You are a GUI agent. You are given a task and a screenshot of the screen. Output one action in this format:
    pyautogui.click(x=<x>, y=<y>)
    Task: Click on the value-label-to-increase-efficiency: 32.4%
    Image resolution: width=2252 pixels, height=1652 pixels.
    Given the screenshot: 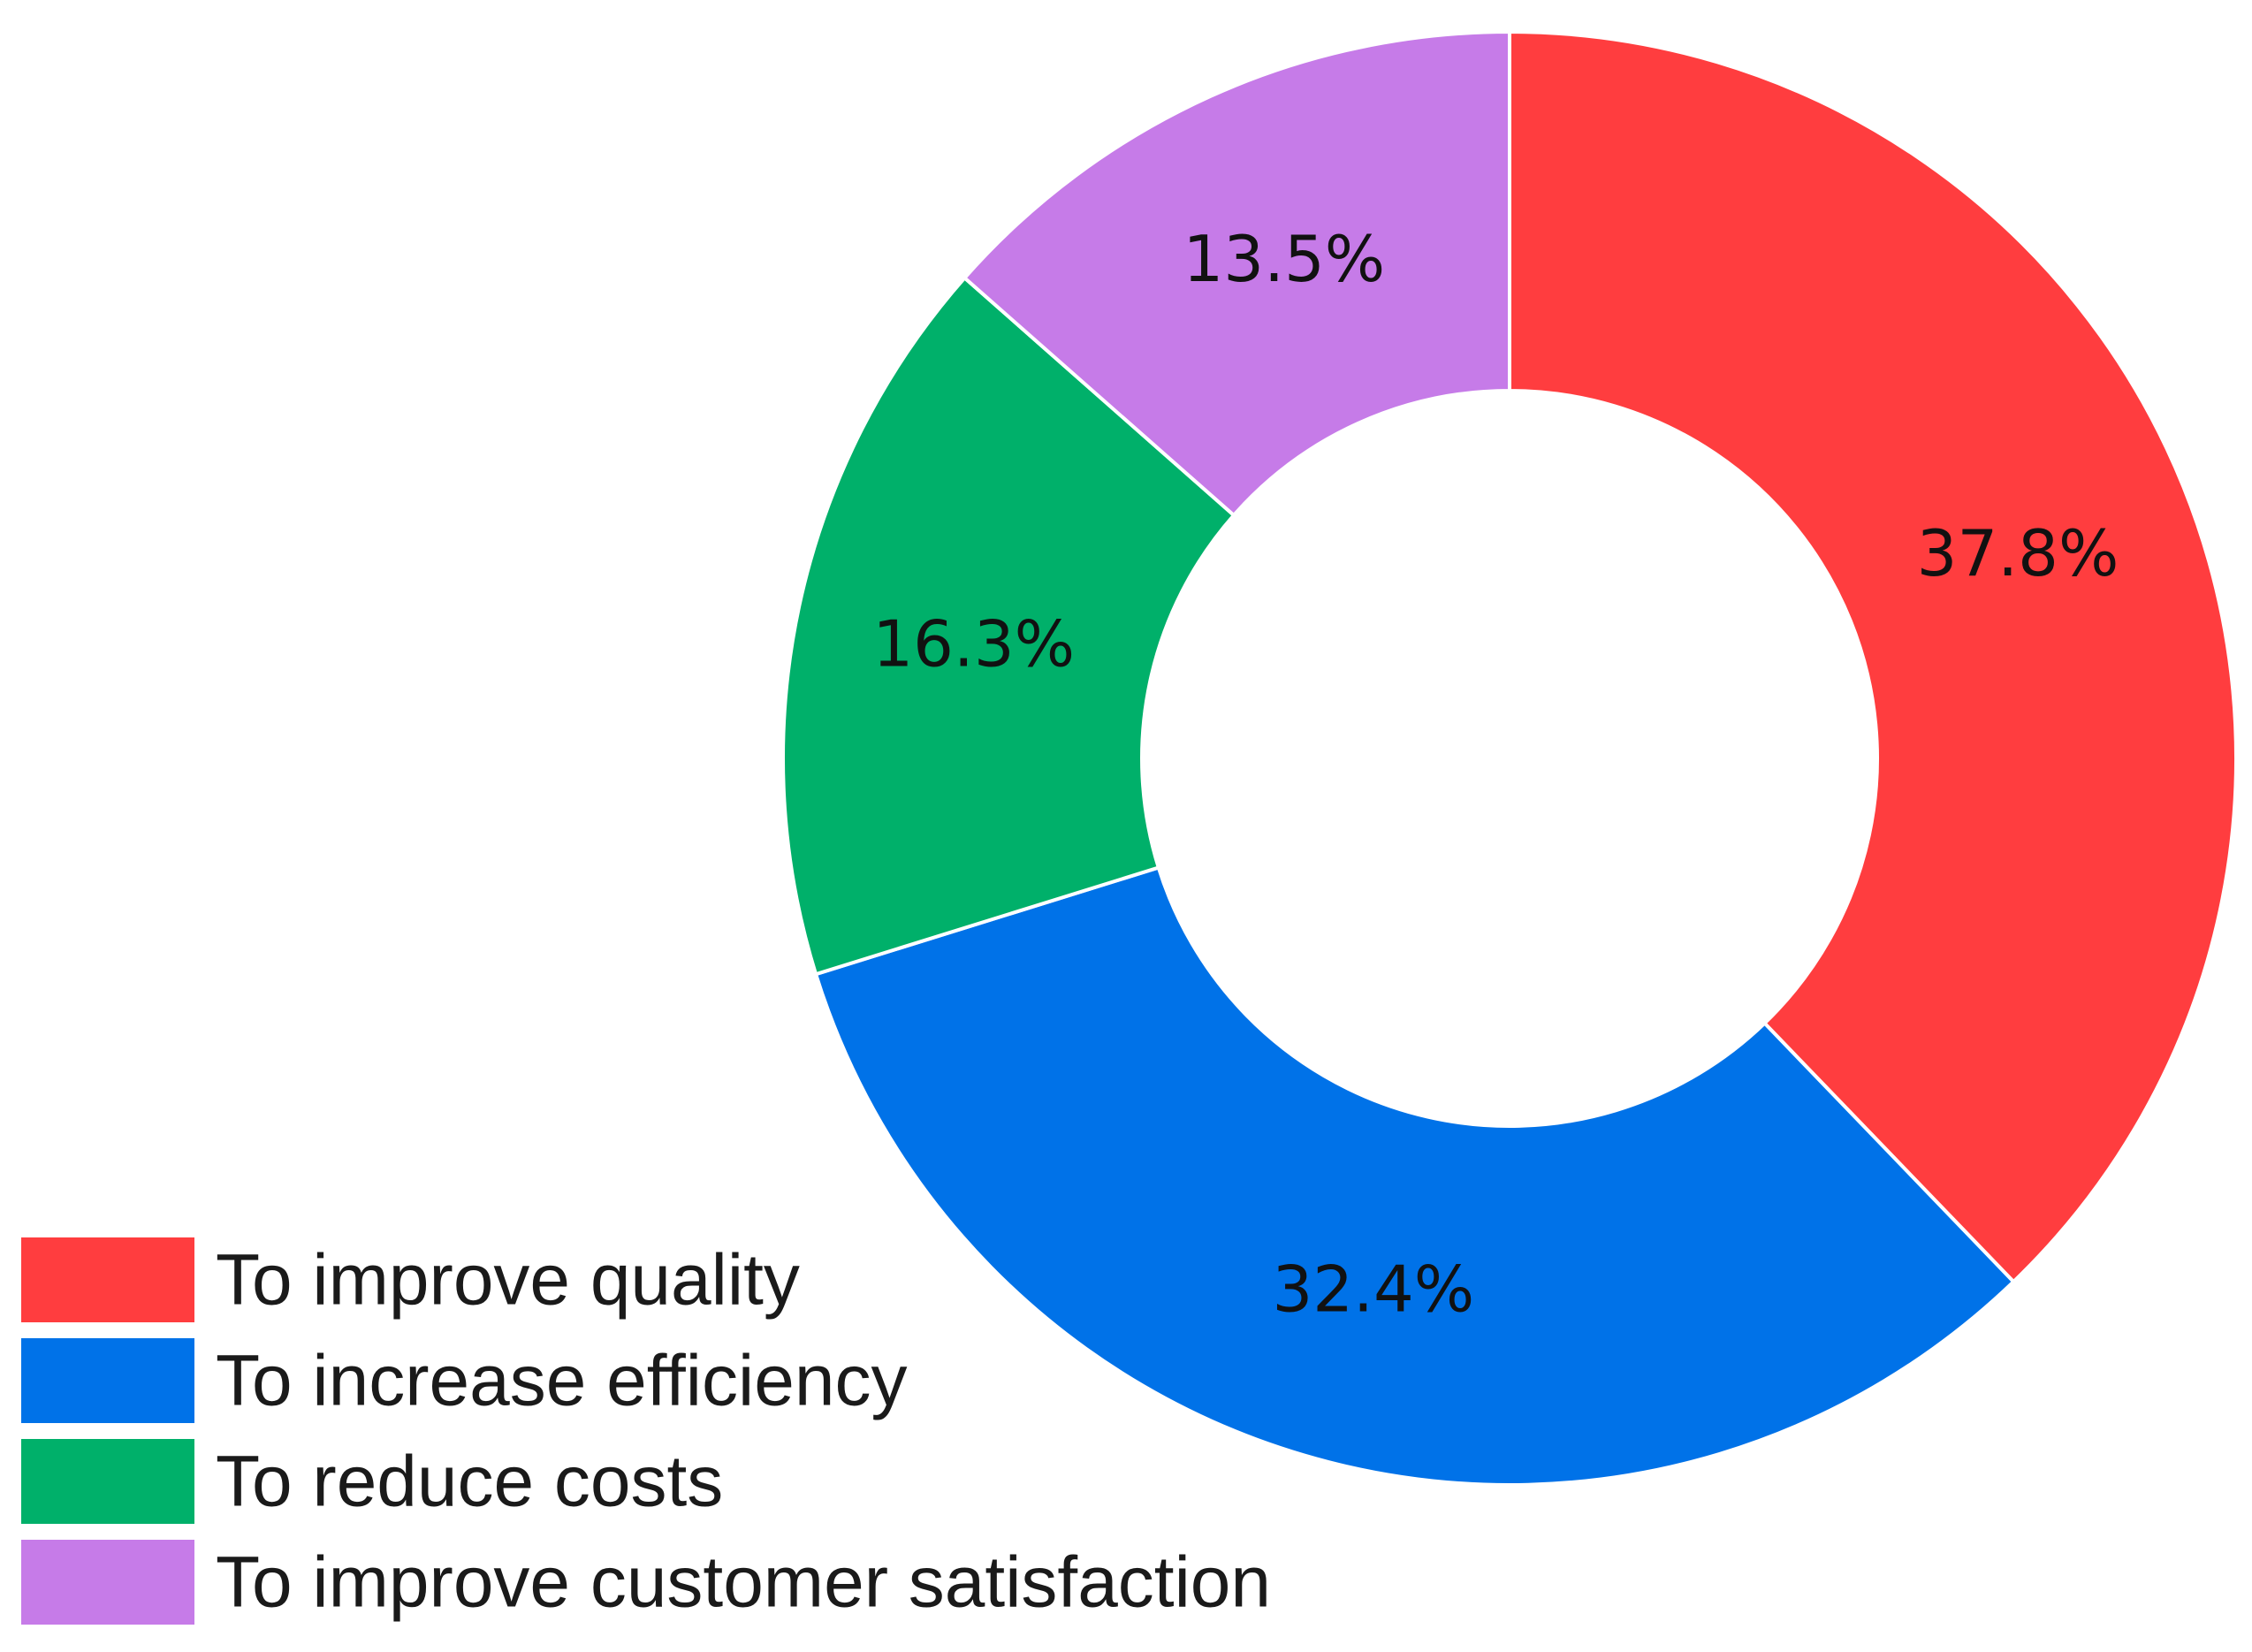 What is the action you would take?
    pyautogui.click(x=1373, y=1290)
    